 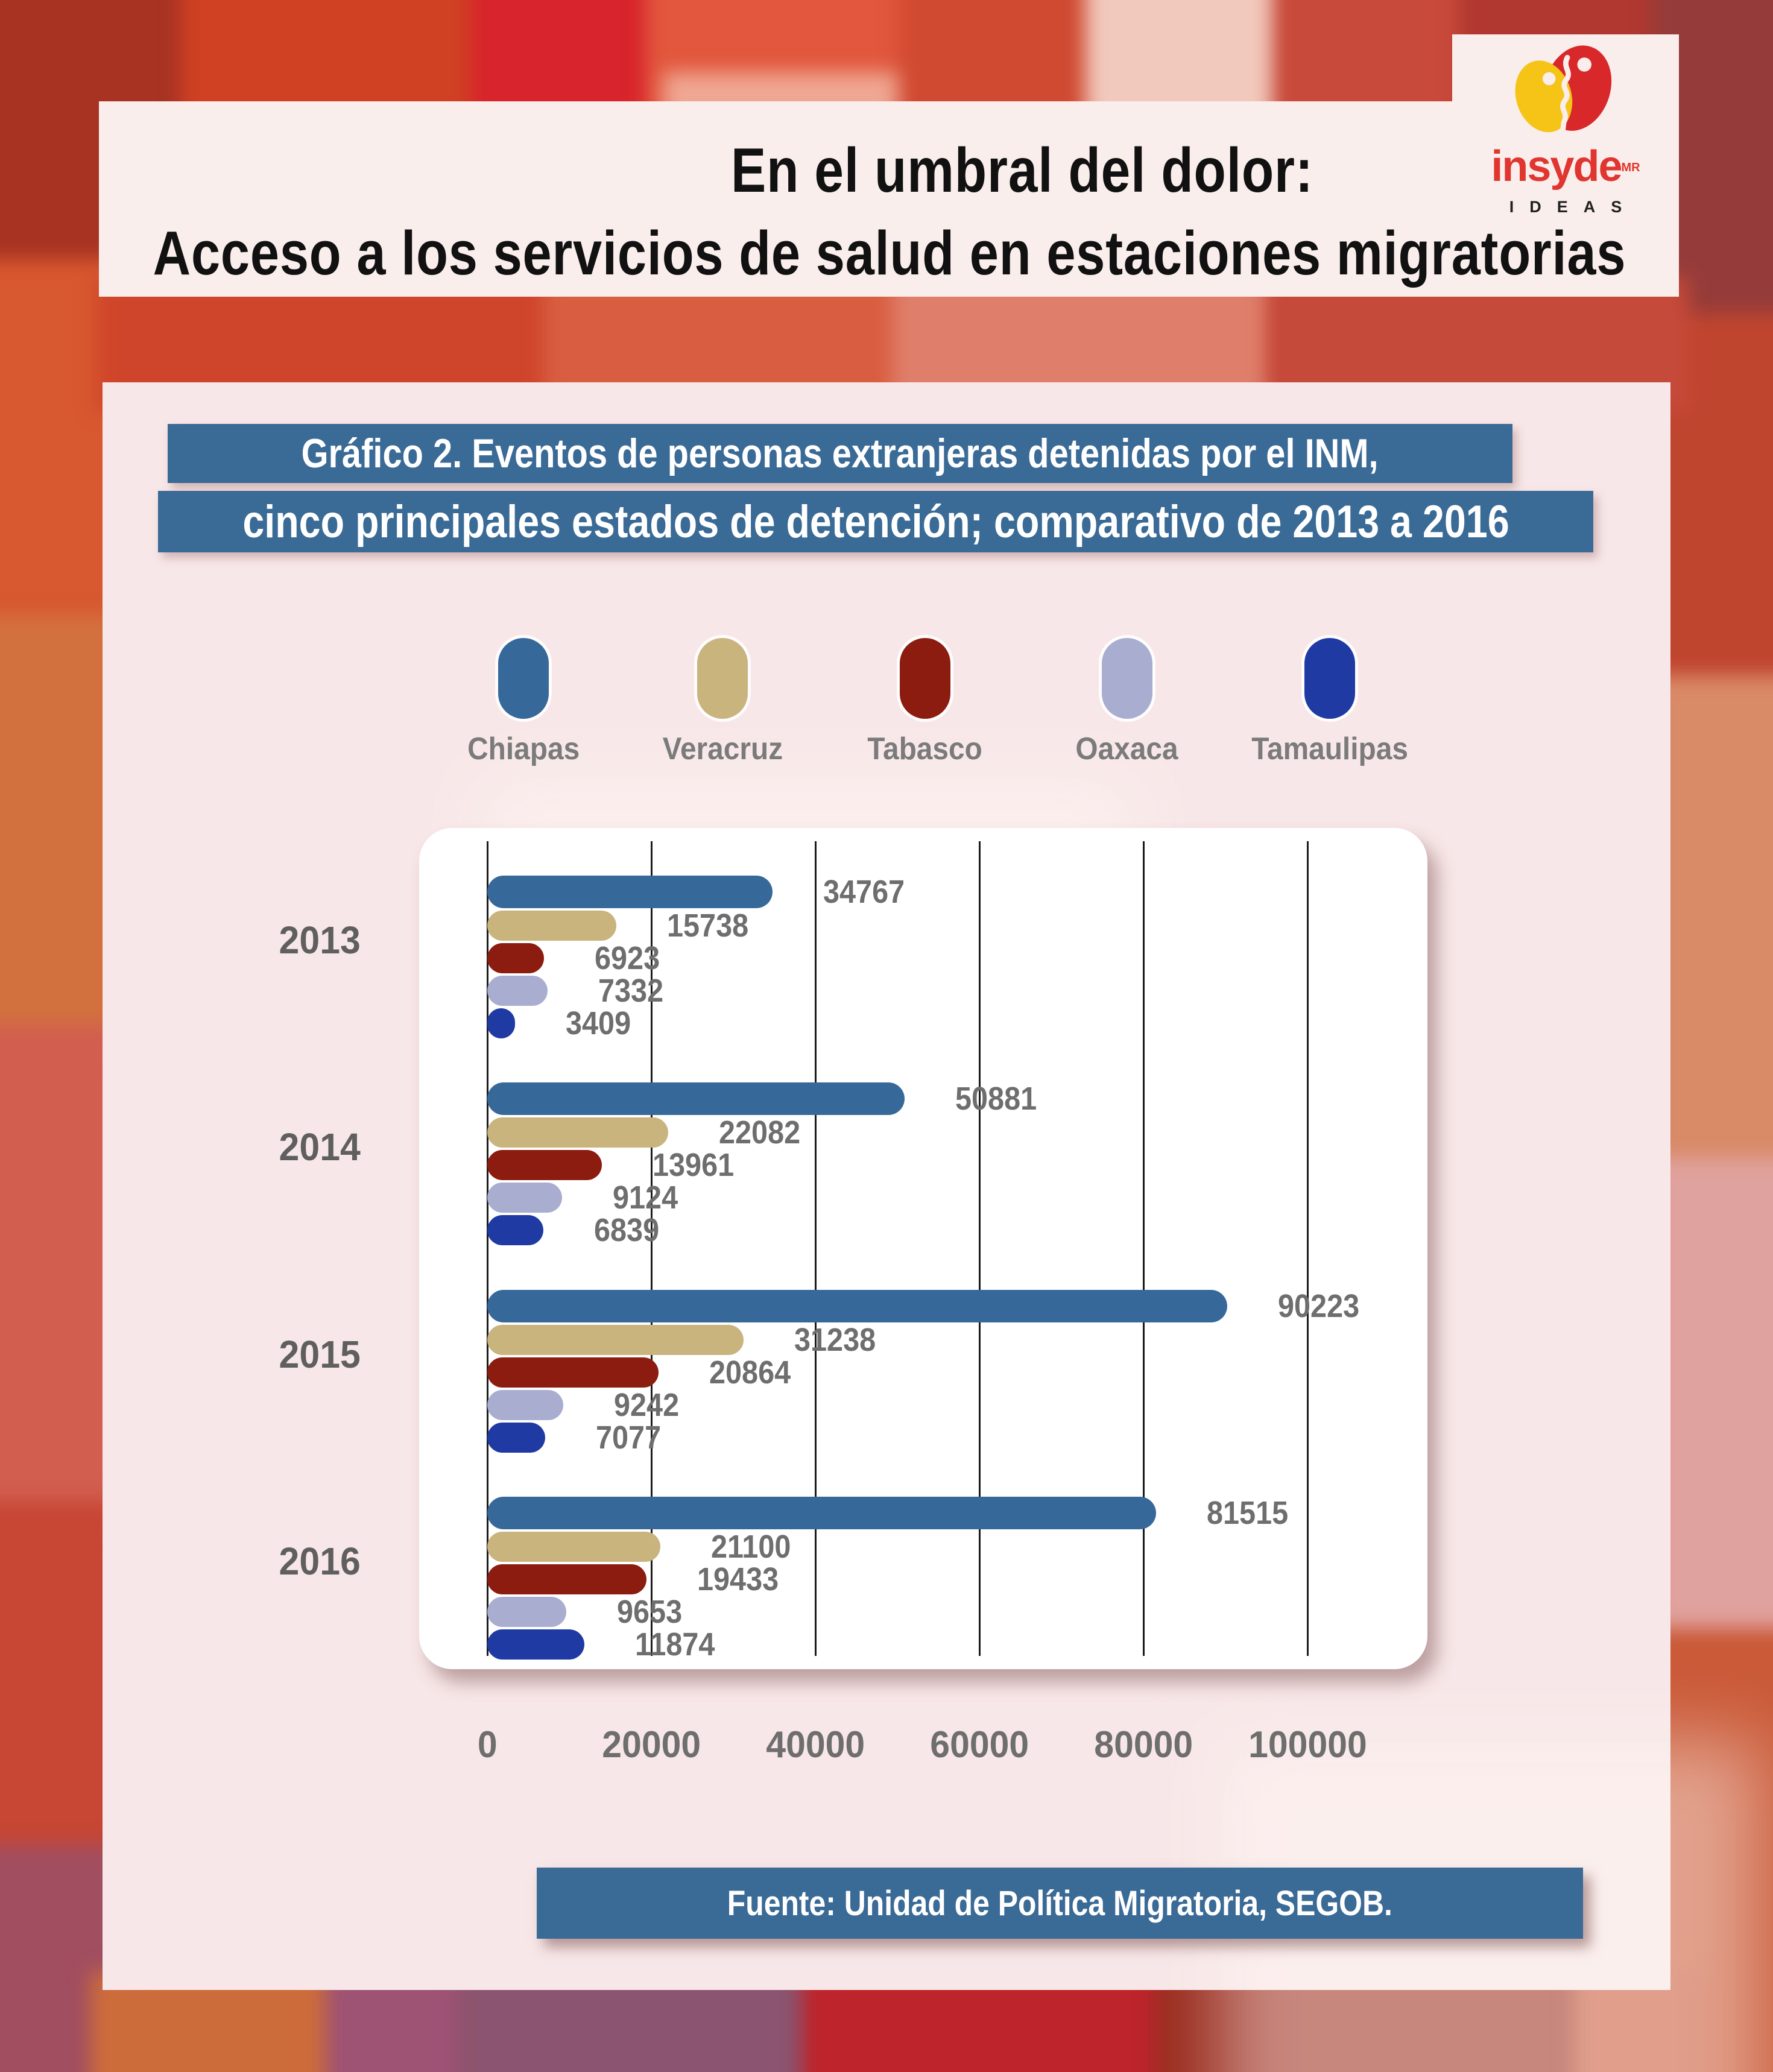 I want to click on value-label-2013-veracruz: 15738, so click(x=712, y=926).